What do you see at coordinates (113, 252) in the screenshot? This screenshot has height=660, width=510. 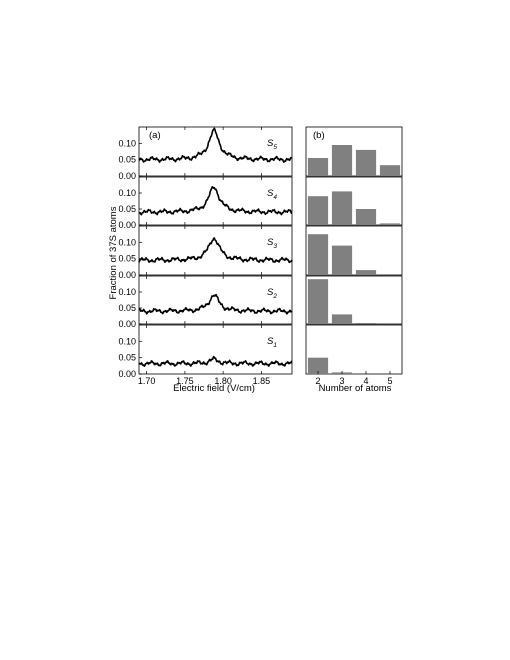 I see `y-axis-title: Fraction of 37S atoms` at bounding box center [113, 252].